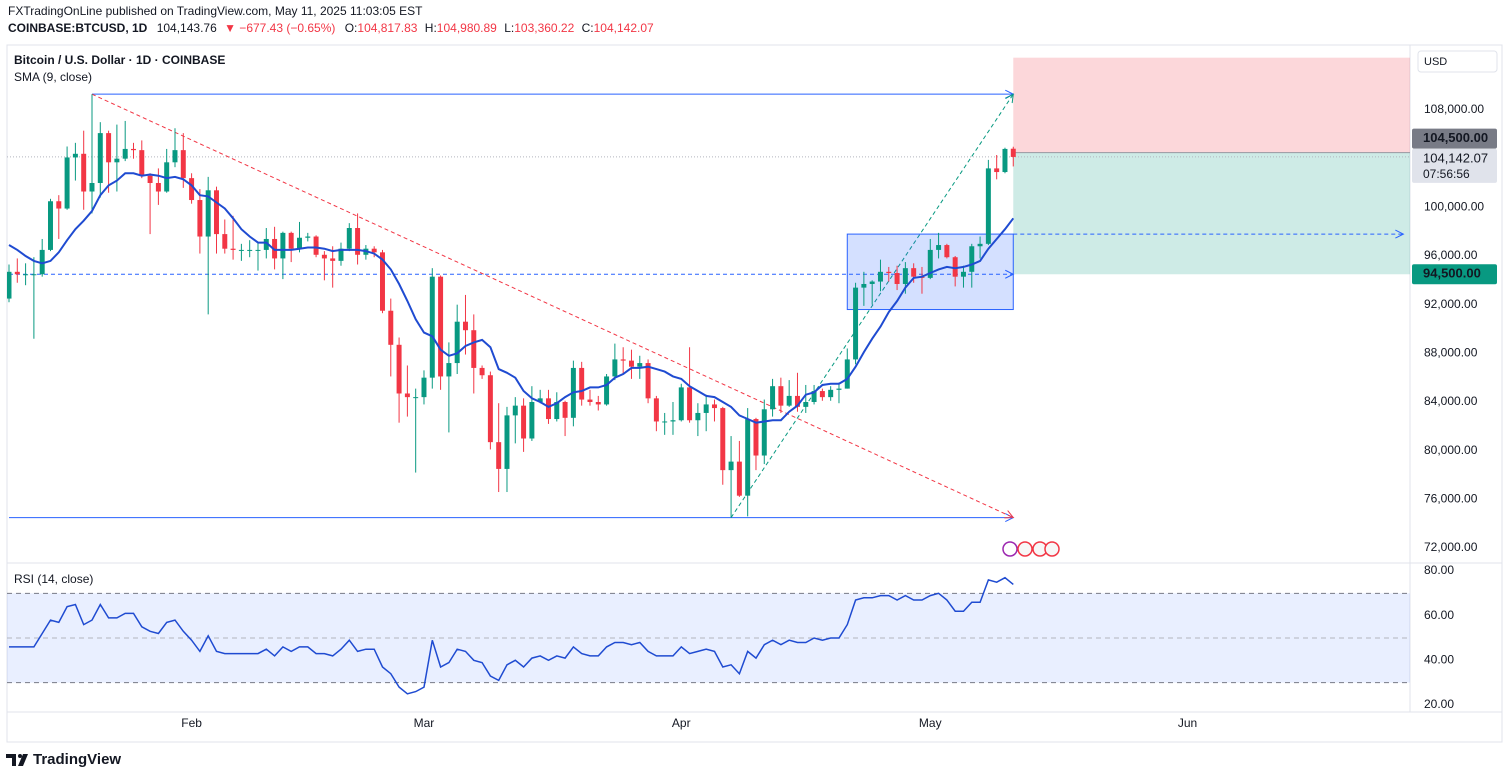 This screenshot has height=778, width=1509. Describe the element at coordinates (467, 28) in the screenshot. I see `ohlc-value: 104,980.89` at that location.